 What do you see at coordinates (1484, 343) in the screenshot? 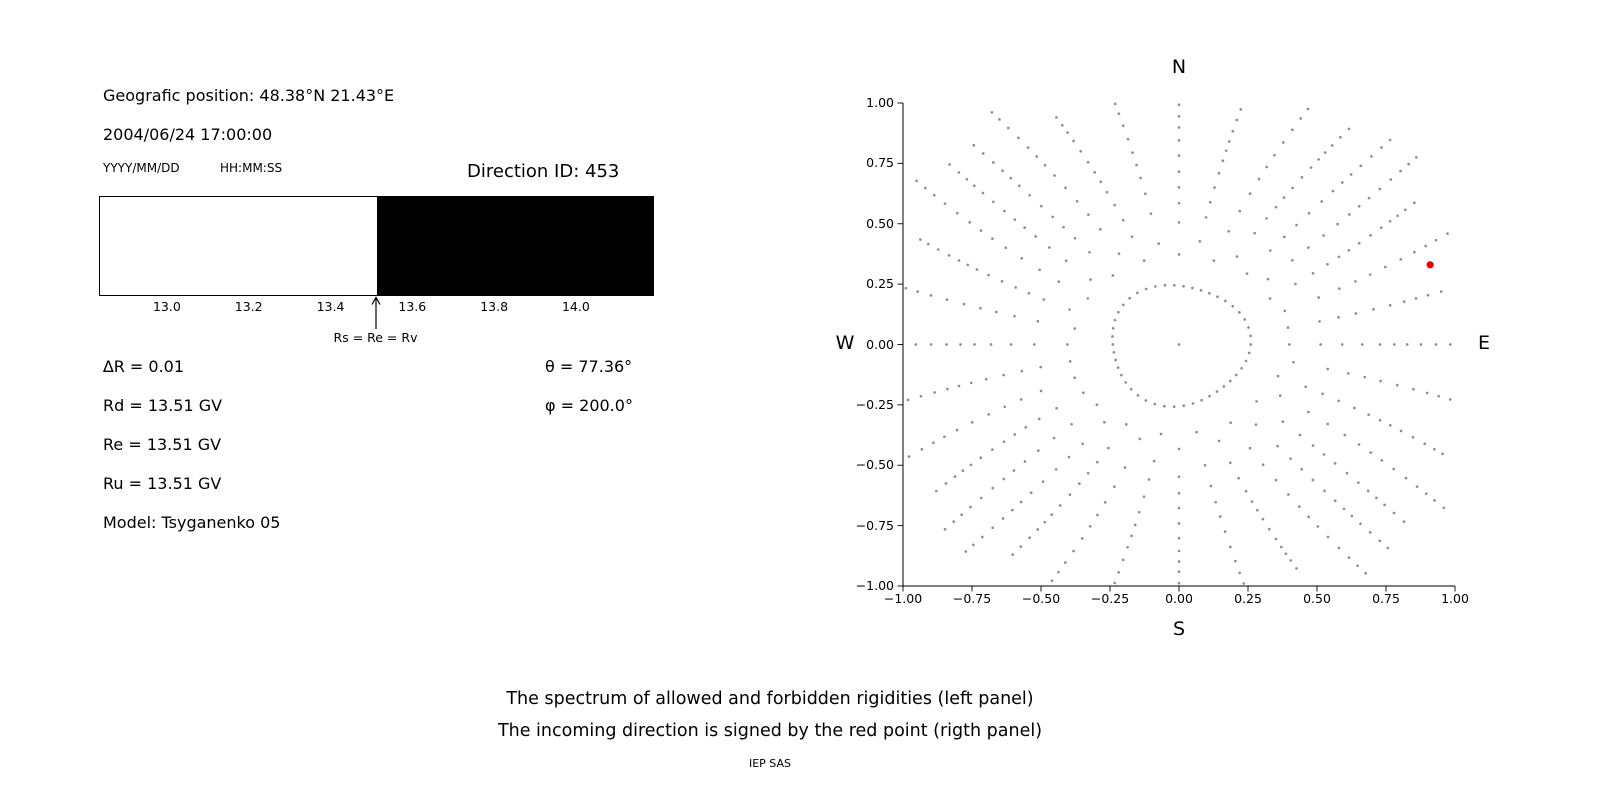
I see `compass-east-label: E` at bounding box center [1484, 343].